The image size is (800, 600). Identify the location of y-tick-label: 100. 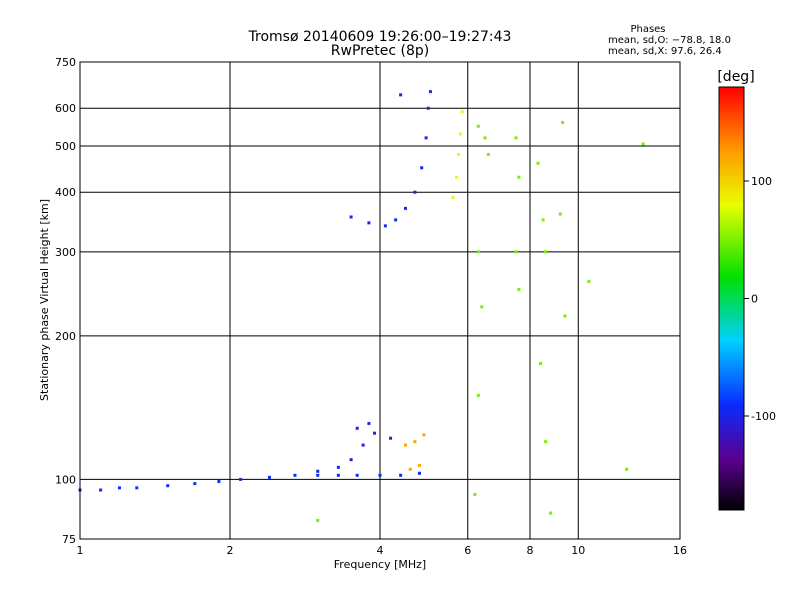
(65, 479).